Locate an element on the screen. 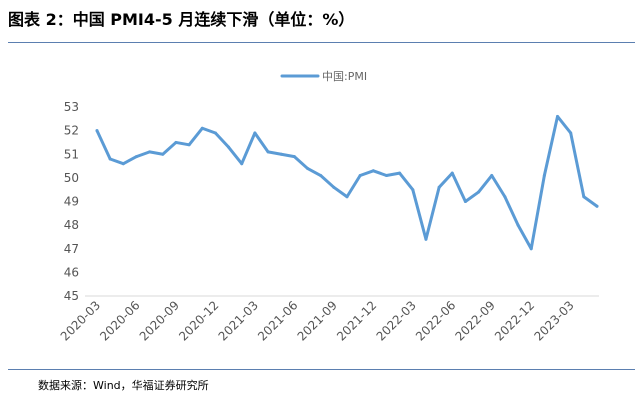  legend: 中国:PMI is located at coordinates (323, 76).